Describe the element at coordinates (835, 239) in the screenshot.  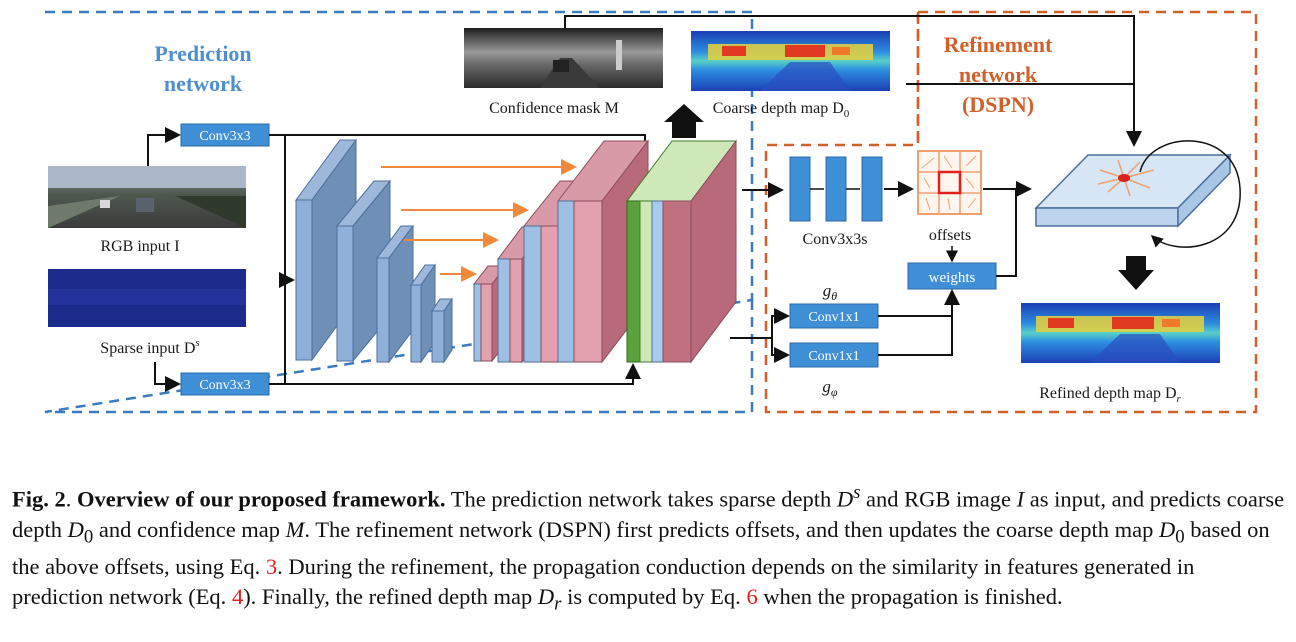
I see `conv3x3s-label: Conv3x3s` at that location.